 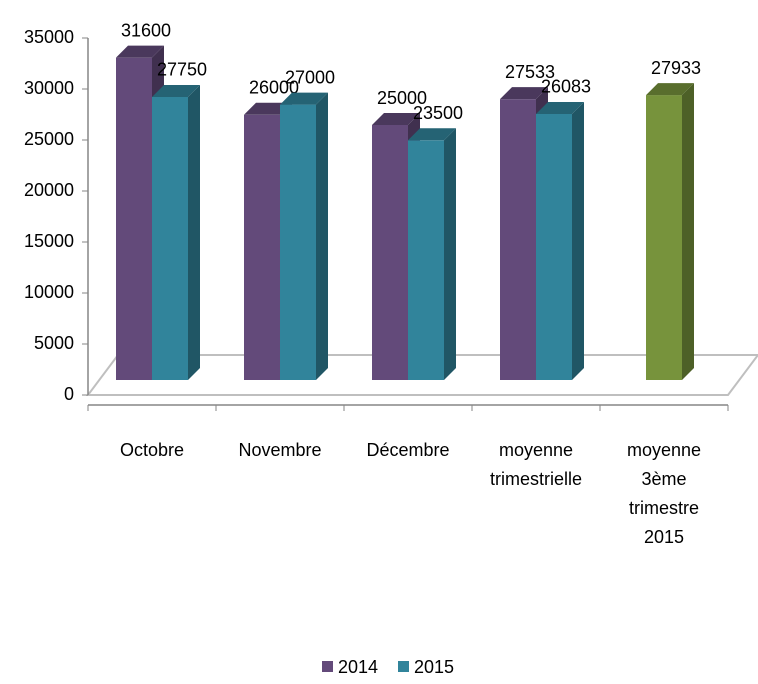 What do you see at coordinates (152, 450) in the screenshot?
I see `x-tick-label: Octobre` at bounding box center [152, 450].